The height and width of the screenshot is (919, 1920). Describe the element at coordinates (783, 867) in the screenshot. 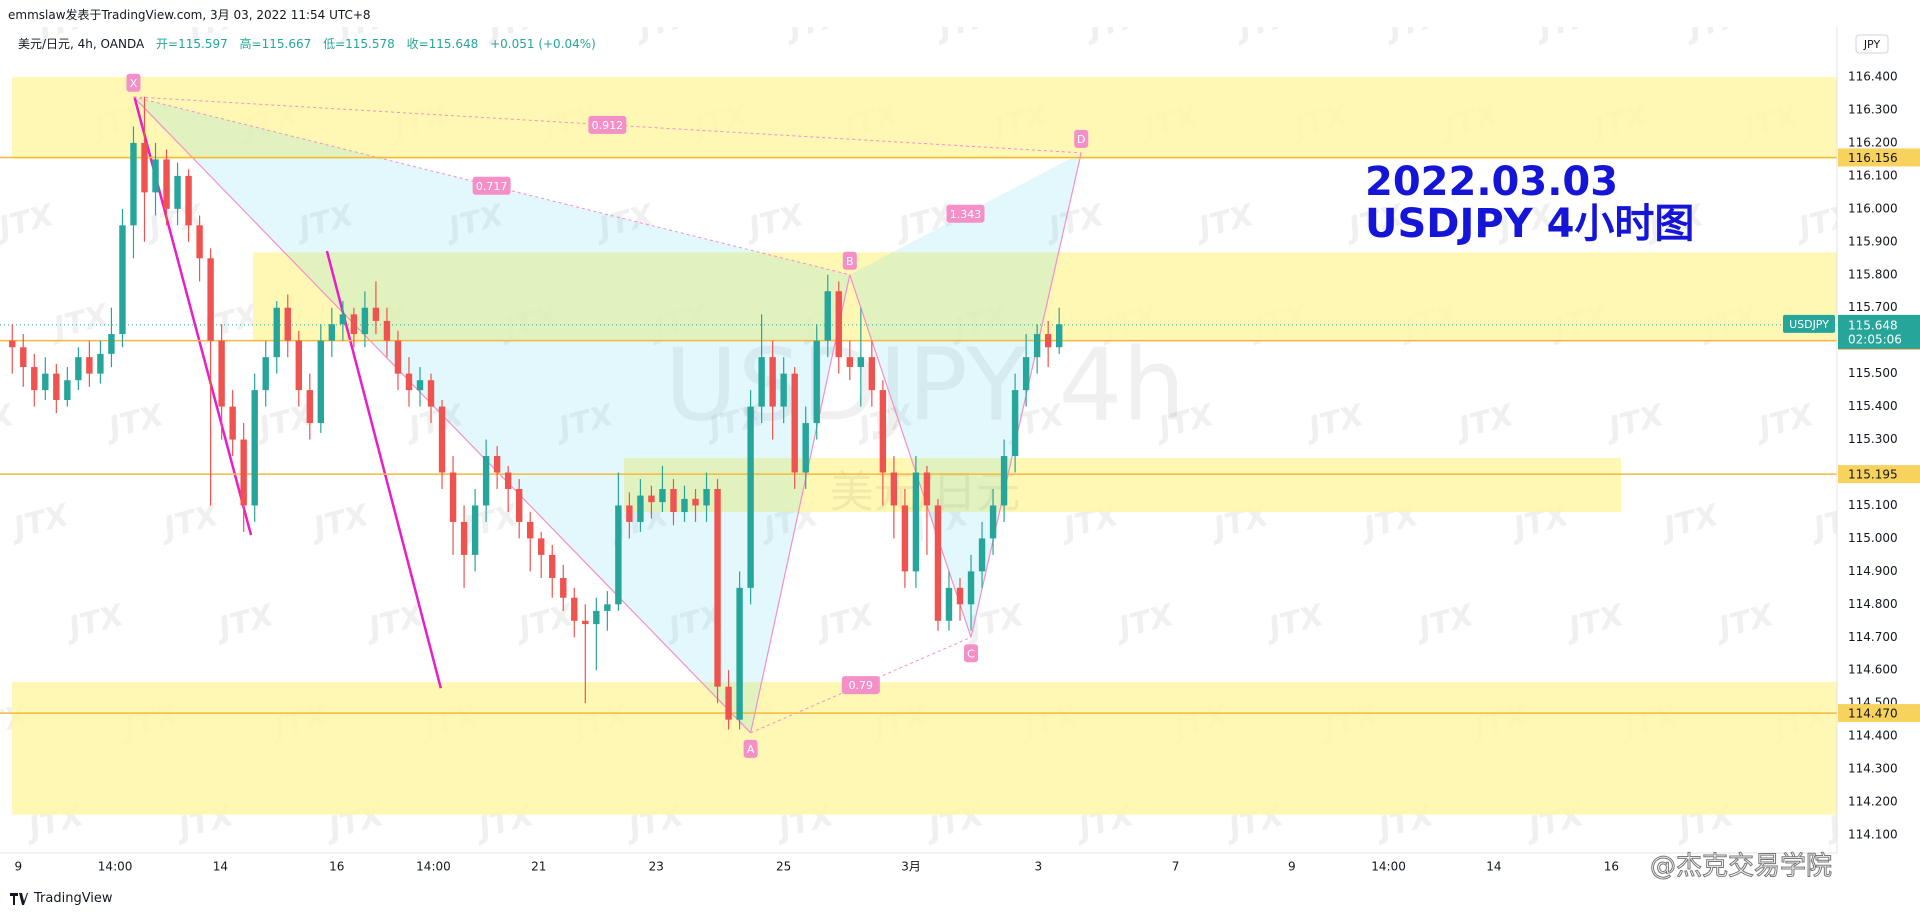

I see `x-tick-label: 25` at that location.